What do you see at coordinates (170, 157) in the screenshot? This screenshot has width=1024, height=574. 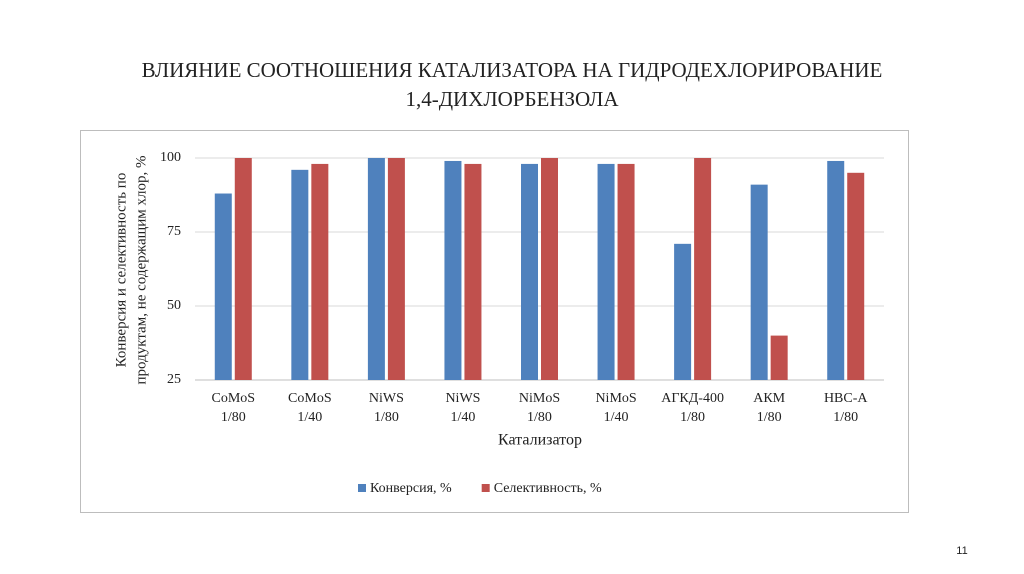 I see `y-tick-label: 100` at bounding box center [170, 157].